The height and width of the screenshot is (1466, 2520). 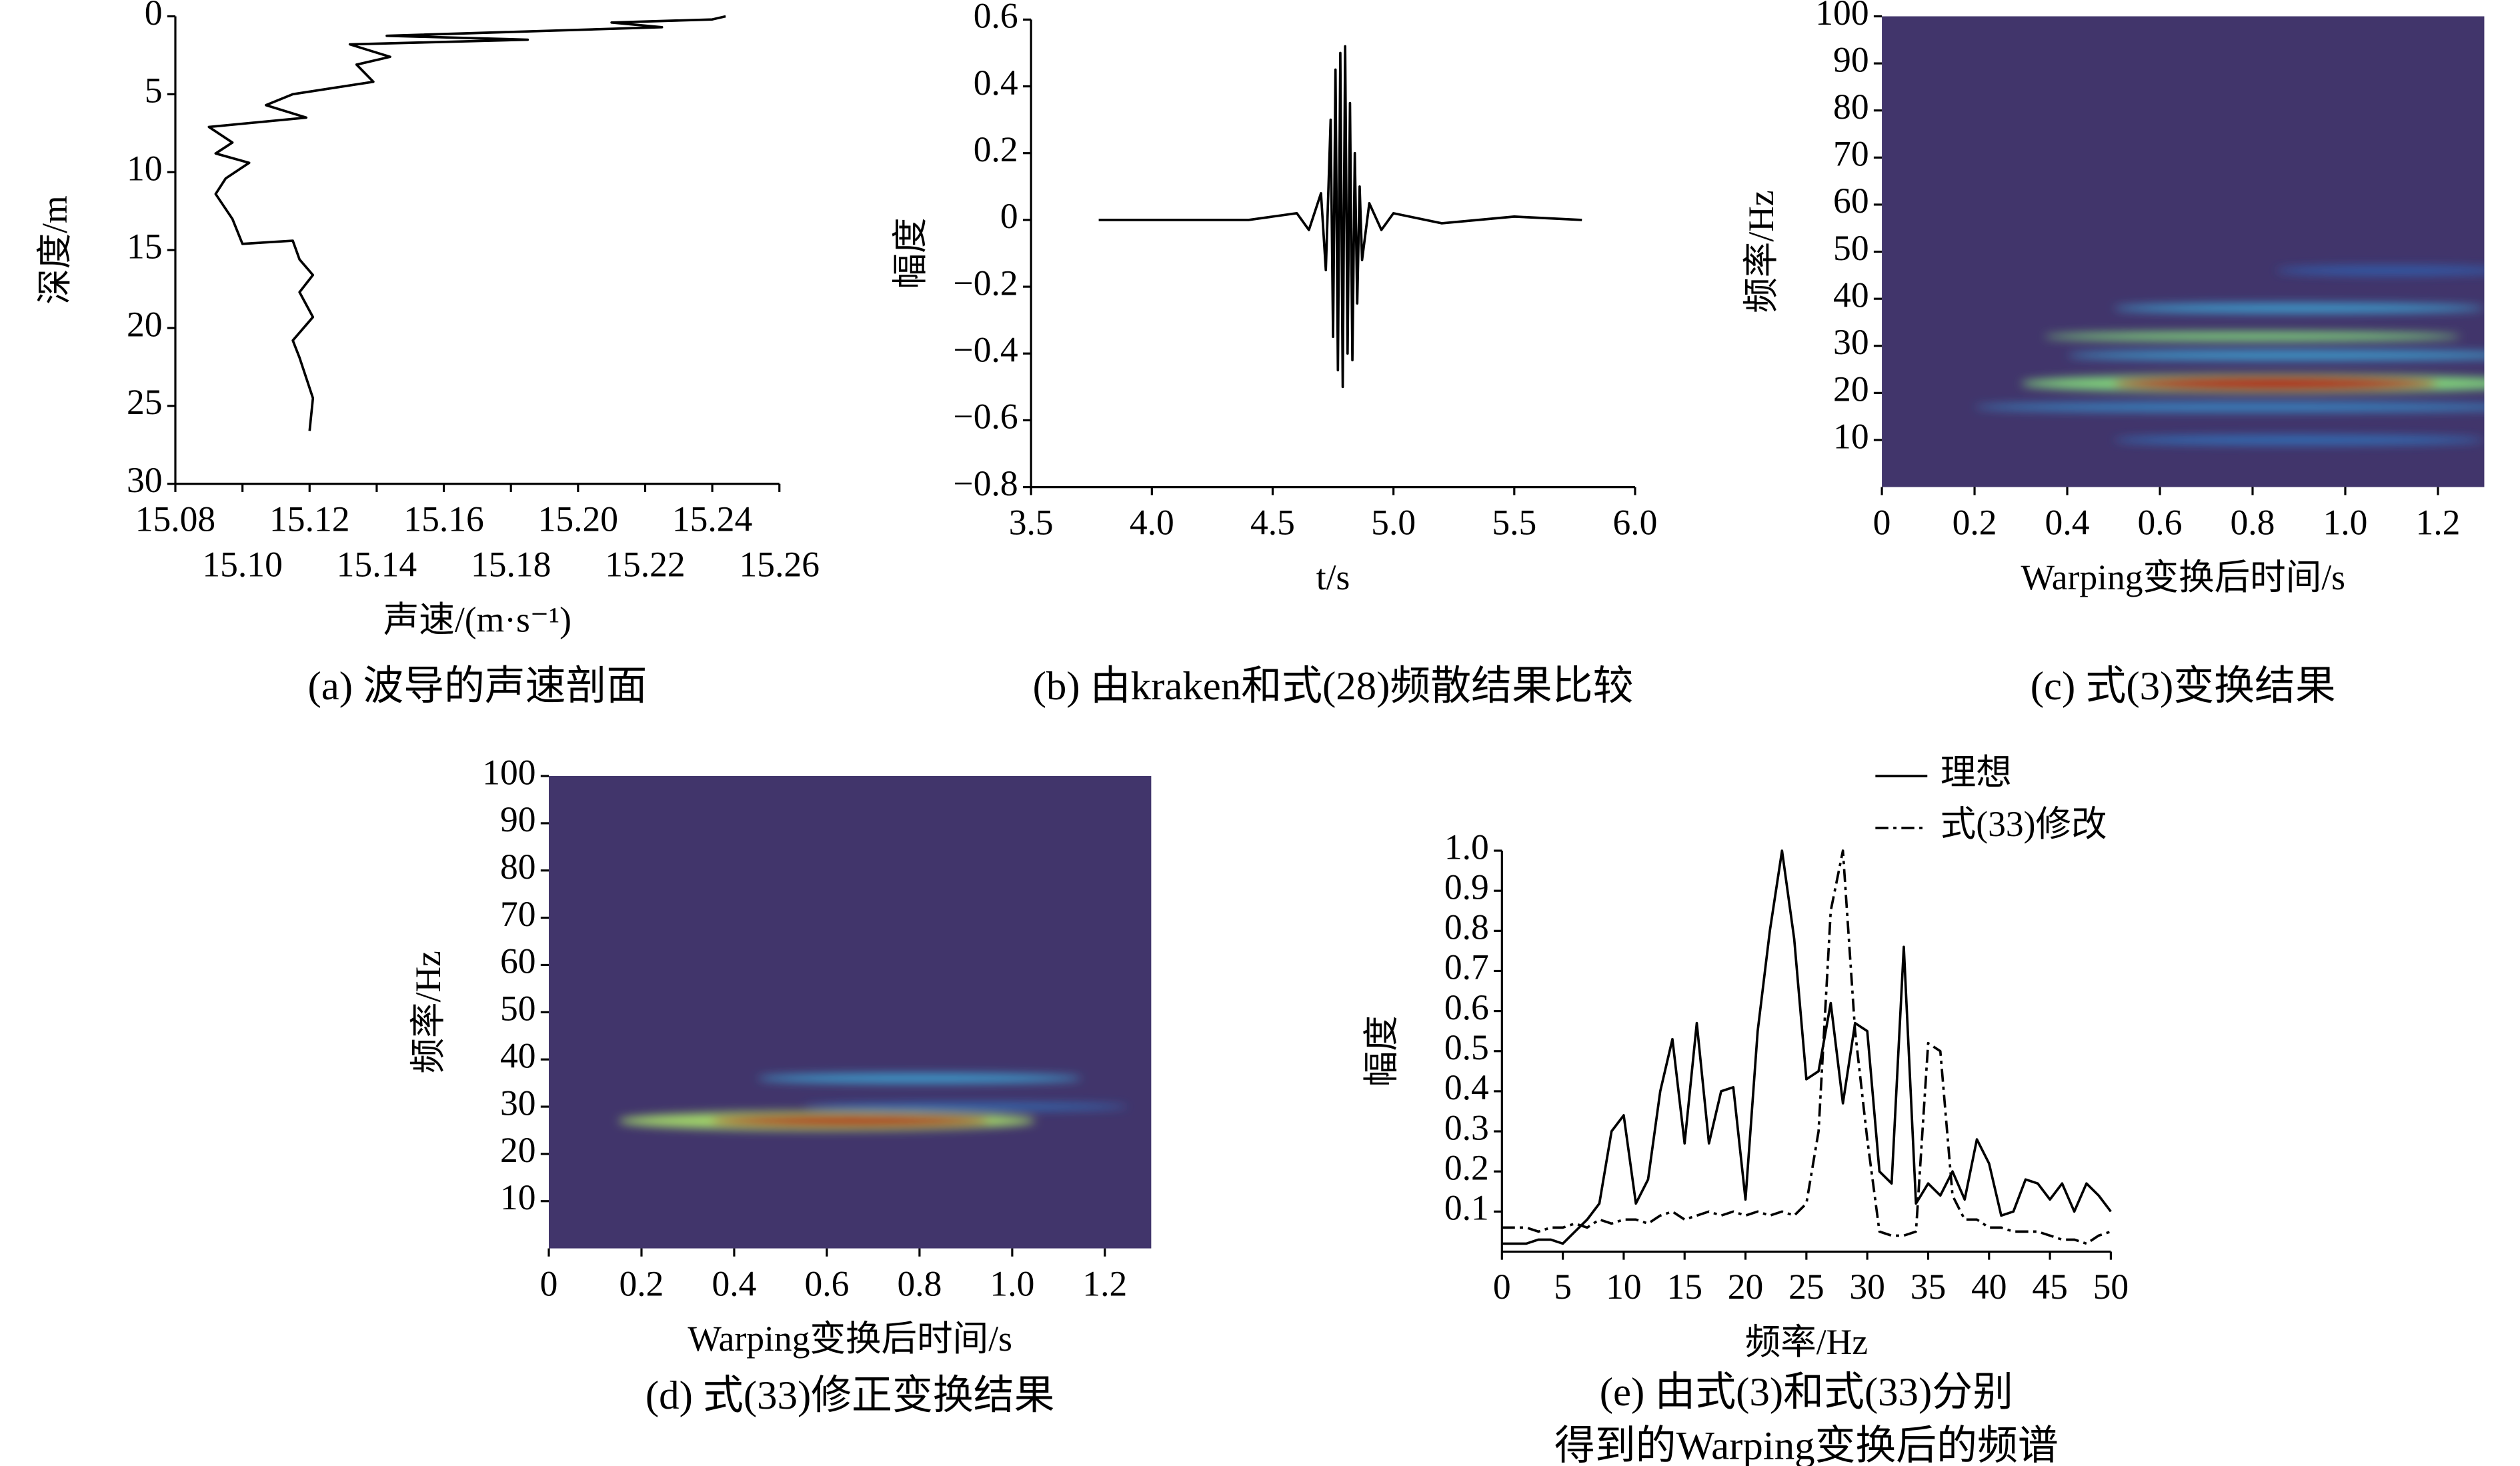 I want to click on x-tick-label: 3.5, so click(x=1031, y=522).